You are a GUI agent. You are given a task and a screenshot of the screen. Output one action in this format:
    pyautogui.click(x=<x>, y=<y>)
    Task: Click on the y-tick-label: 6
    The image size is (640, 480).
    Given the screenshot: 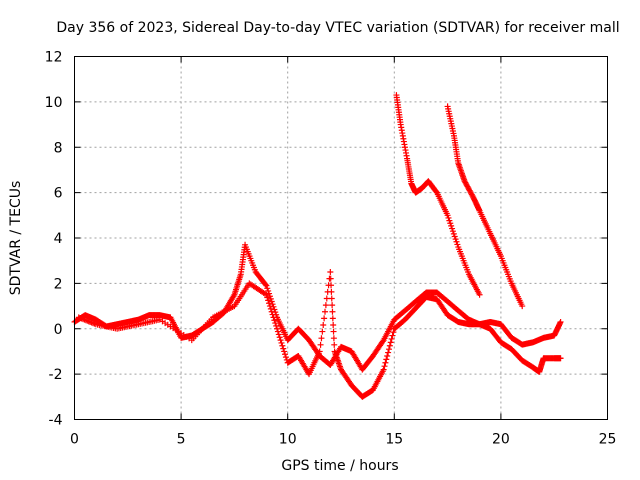 What is the action you would take?
    pyautogui.click(x=58, y=194)
    